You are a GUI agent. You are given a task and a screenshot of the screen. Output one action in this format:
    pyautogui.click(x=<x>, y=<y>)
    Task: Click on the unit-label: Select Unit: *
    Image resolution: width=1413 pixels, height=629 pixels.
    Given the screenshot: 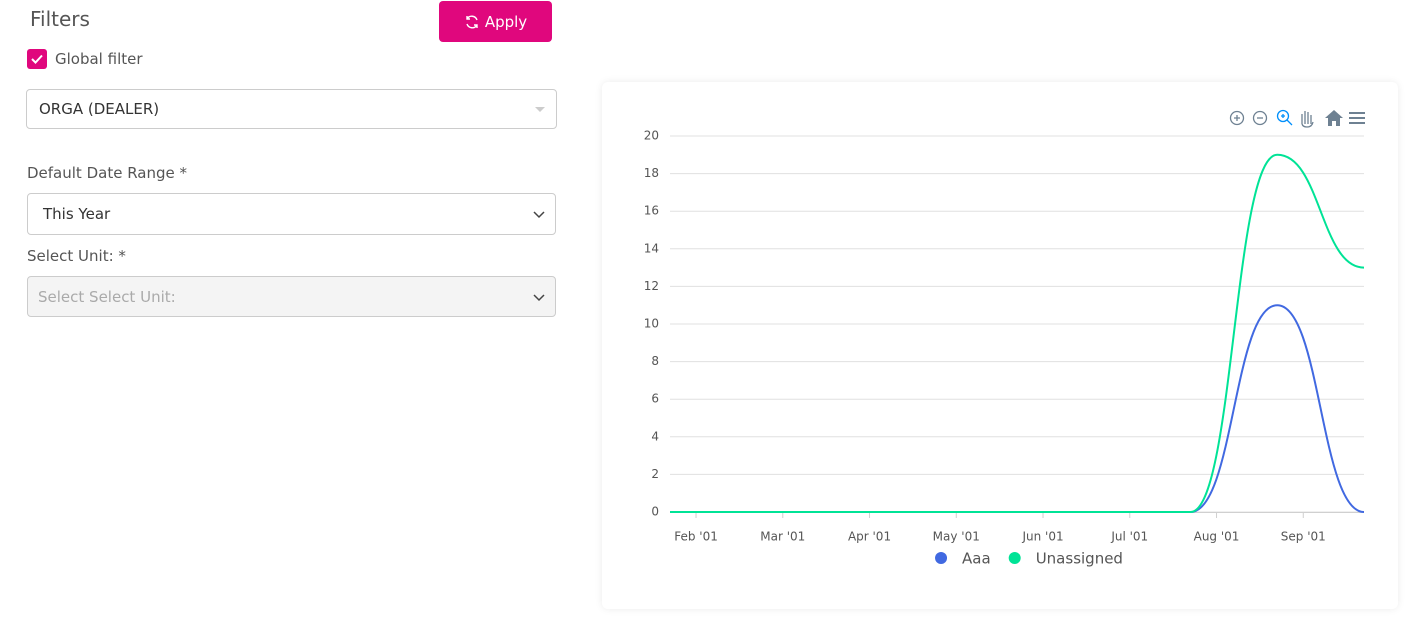 What is the action you would take?
    pyautogui.click(x=76, y=256)
    